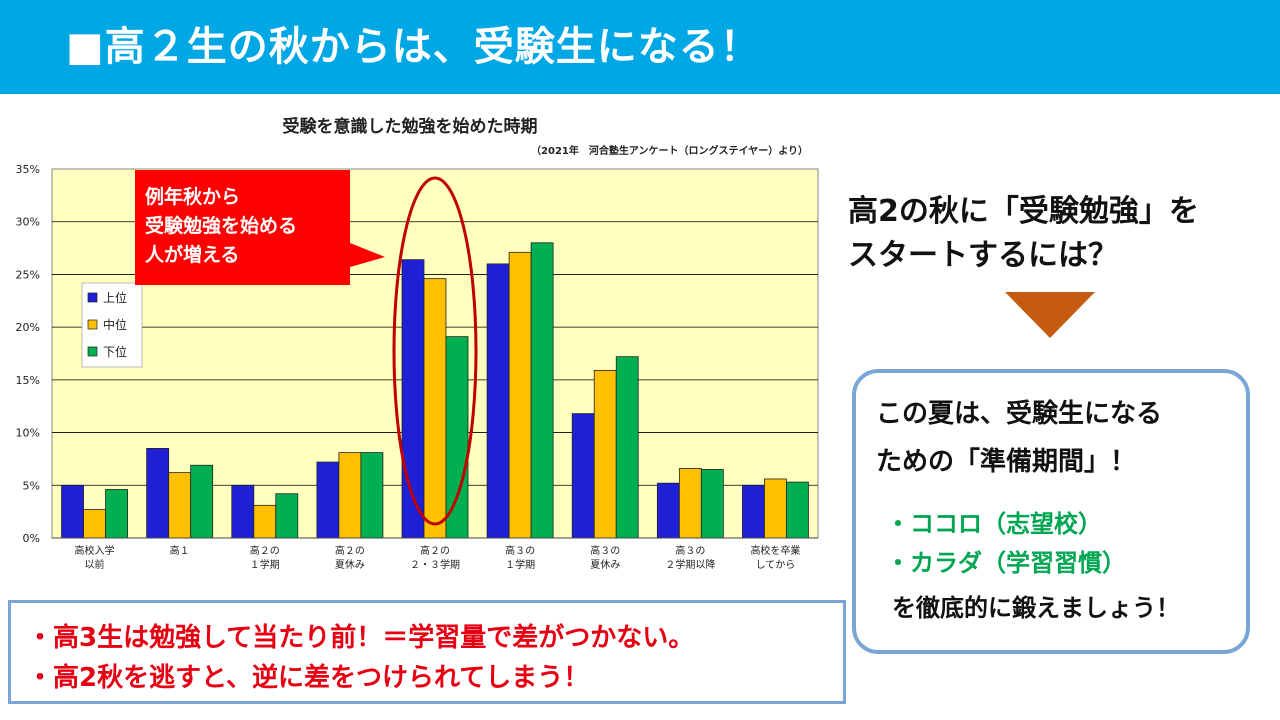  I want to click on legend-label: 下位, so click(115, 351).